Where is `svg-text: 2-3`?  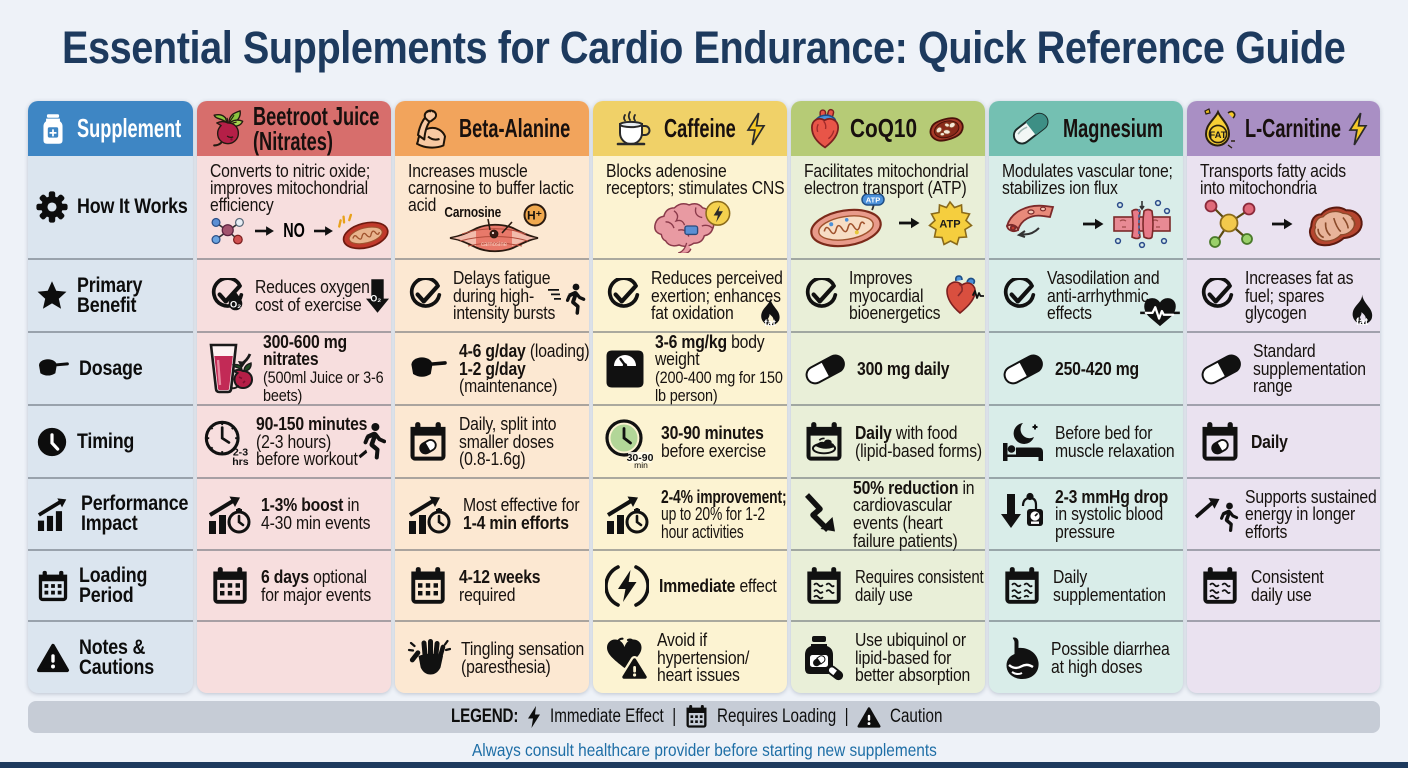 svg-text: 2-3 is located at coordinates (240, 452).